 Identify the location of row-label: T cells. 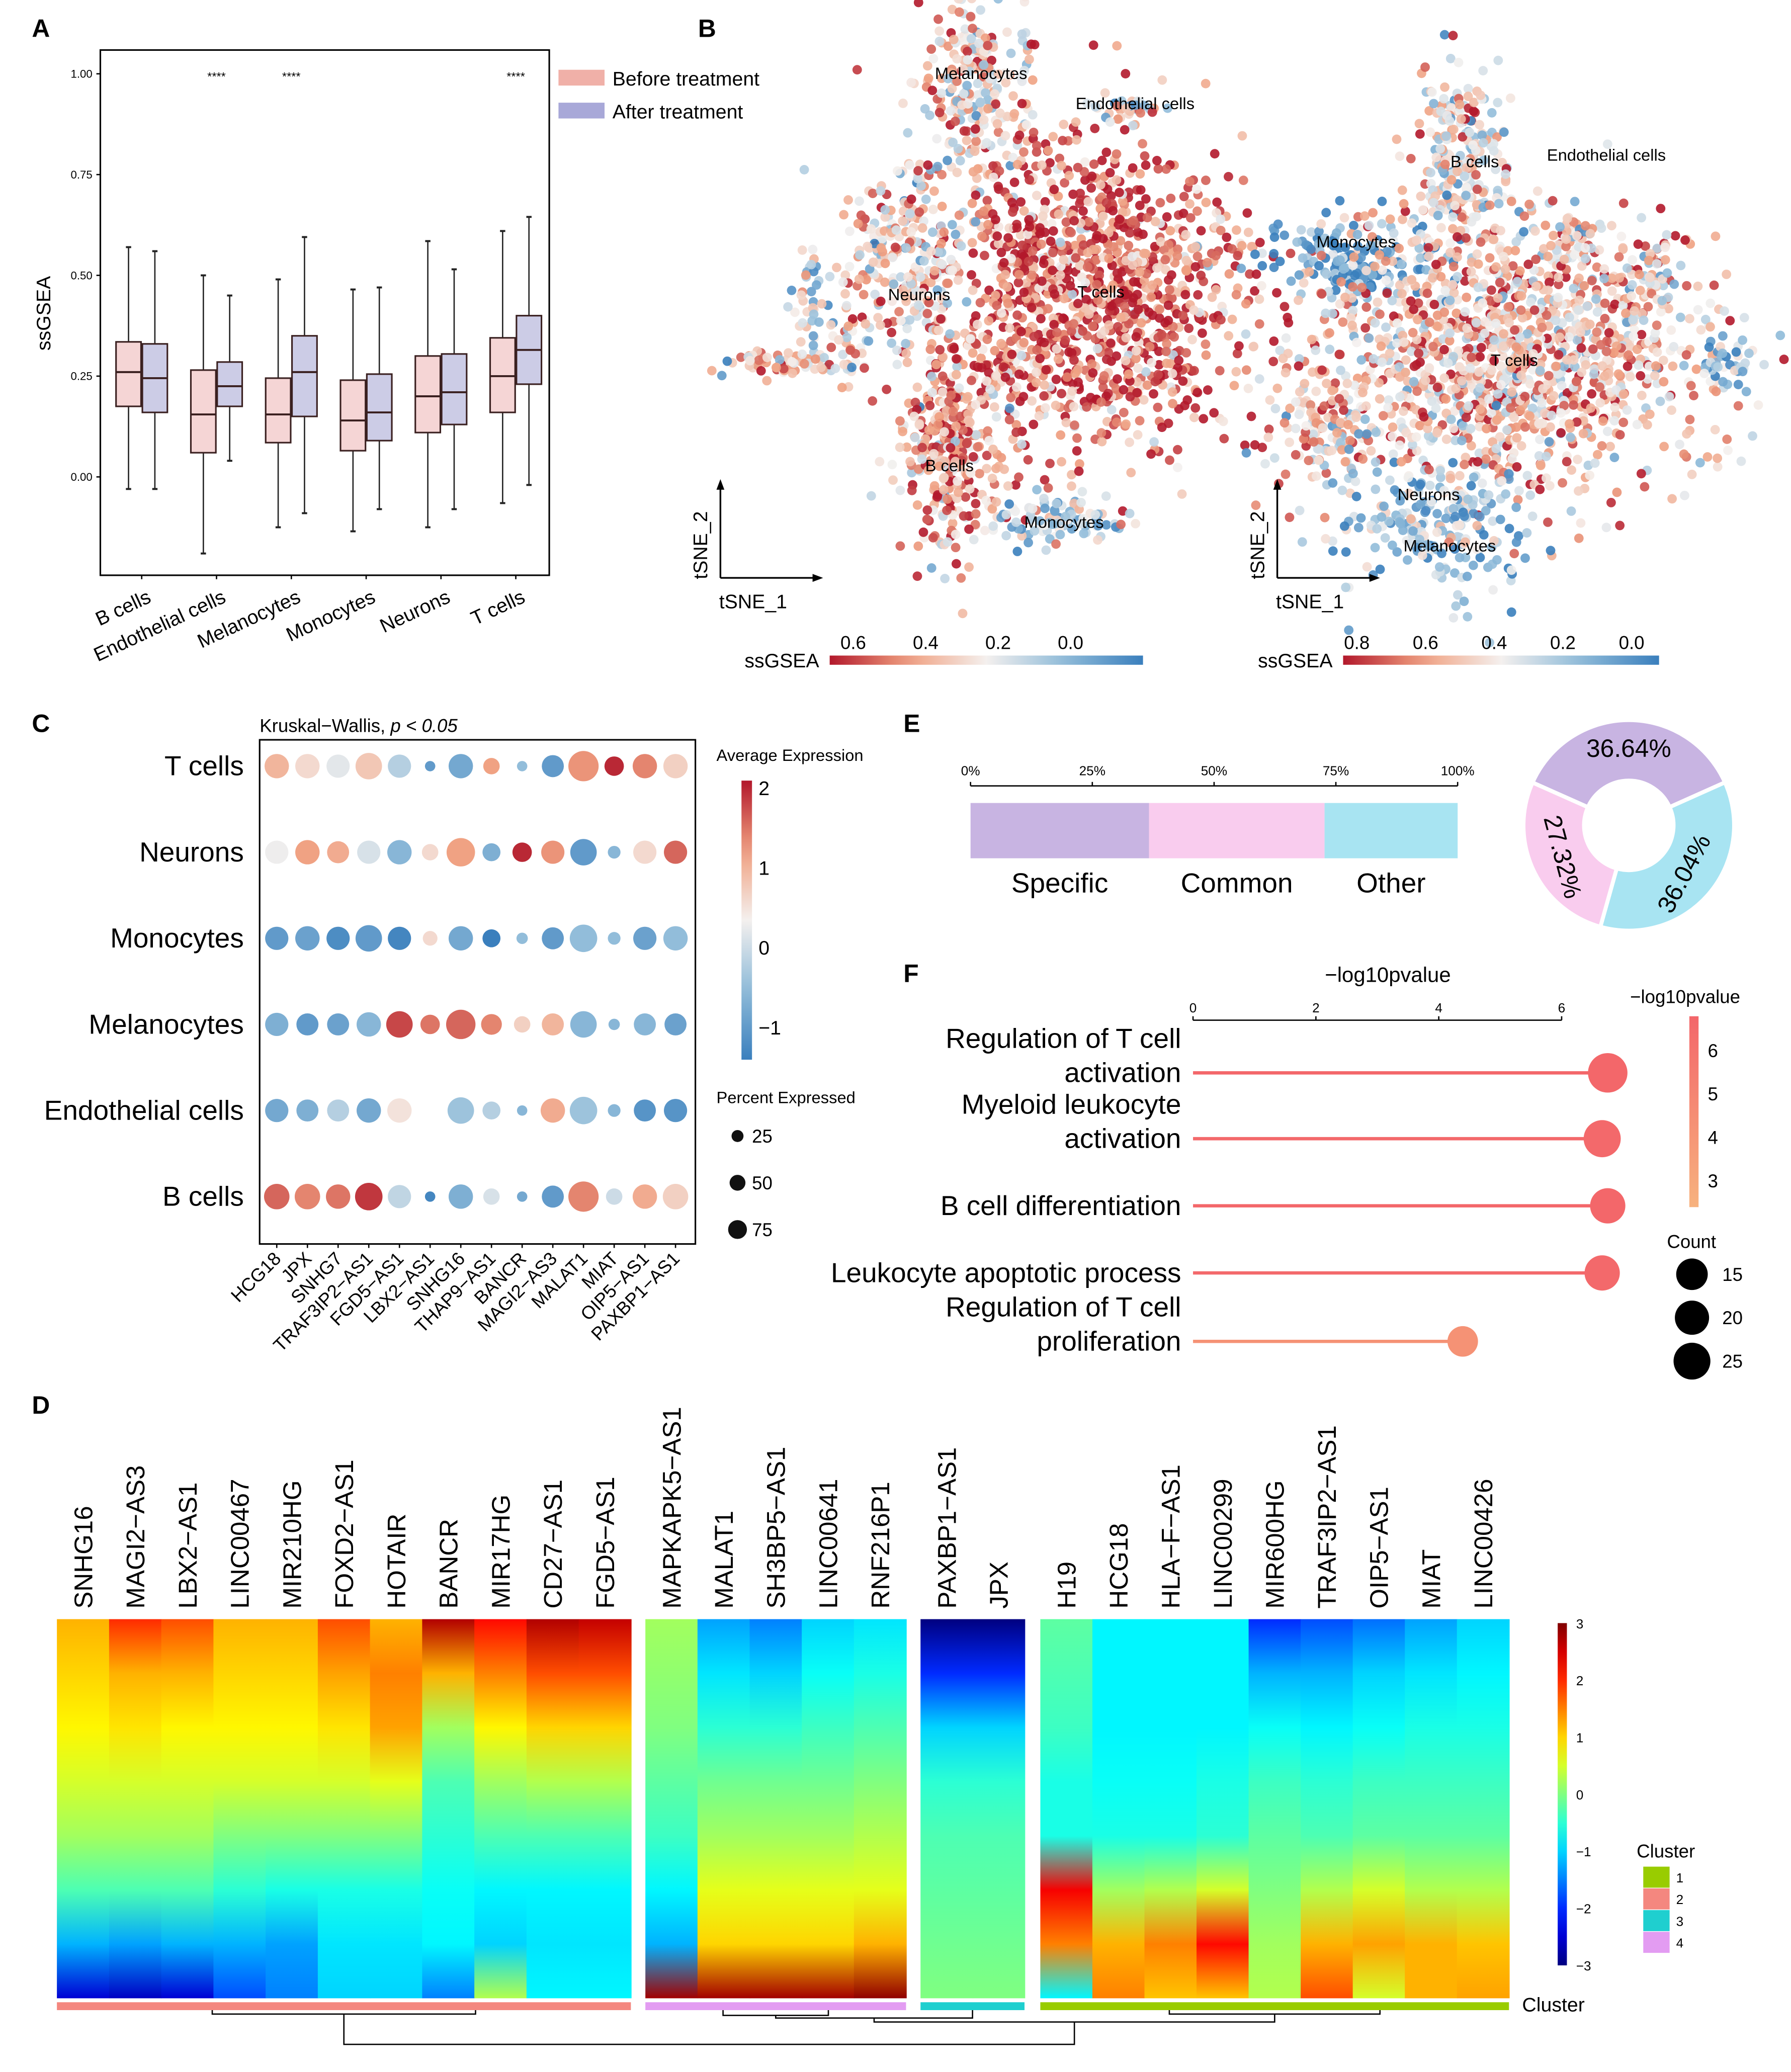
(204, 766).